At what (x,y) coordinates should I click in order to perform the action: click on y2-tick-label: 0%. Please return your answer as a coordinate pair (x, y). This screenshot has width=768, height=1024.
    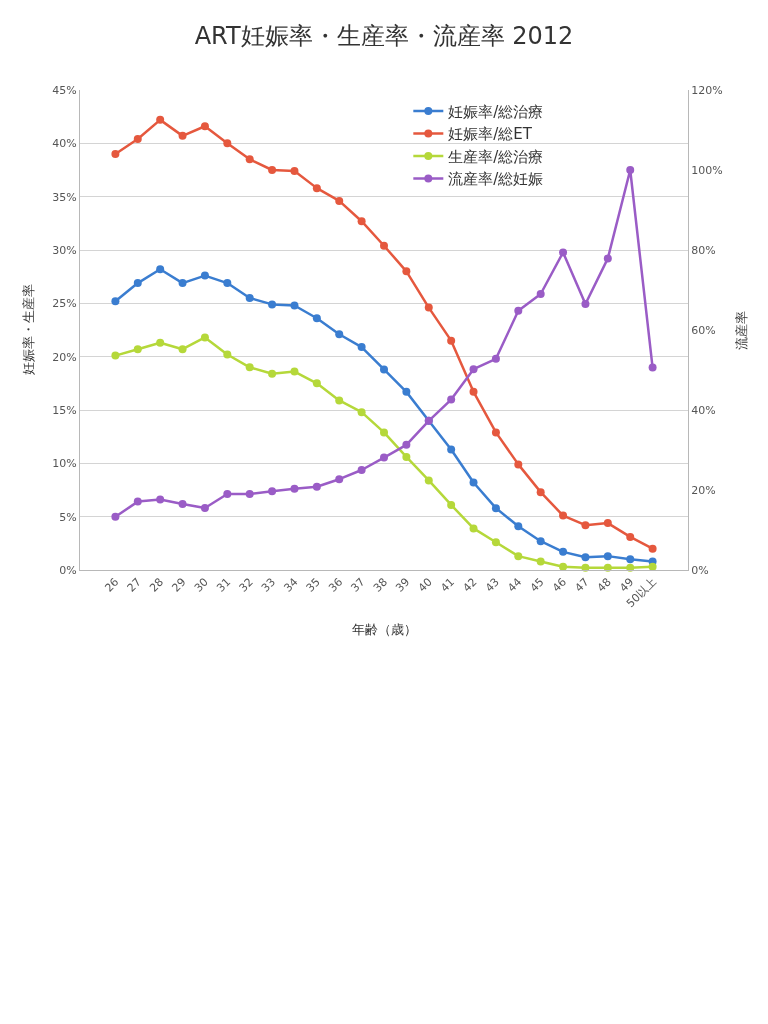
    Looking at the image, I should click on (700, 570).